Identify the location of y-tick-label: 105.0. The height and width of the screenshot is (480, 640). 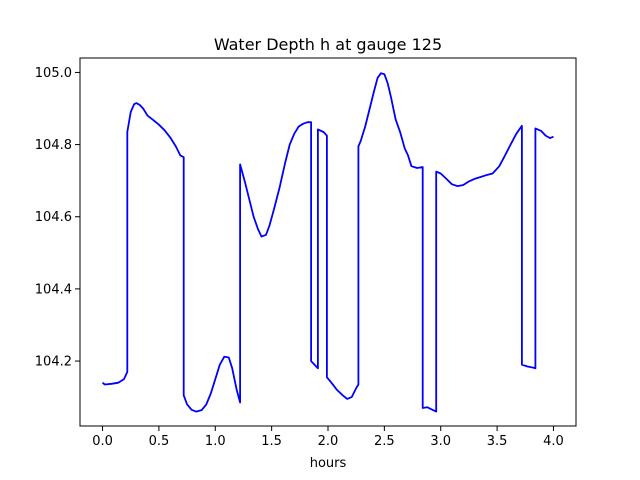
(53, 73).